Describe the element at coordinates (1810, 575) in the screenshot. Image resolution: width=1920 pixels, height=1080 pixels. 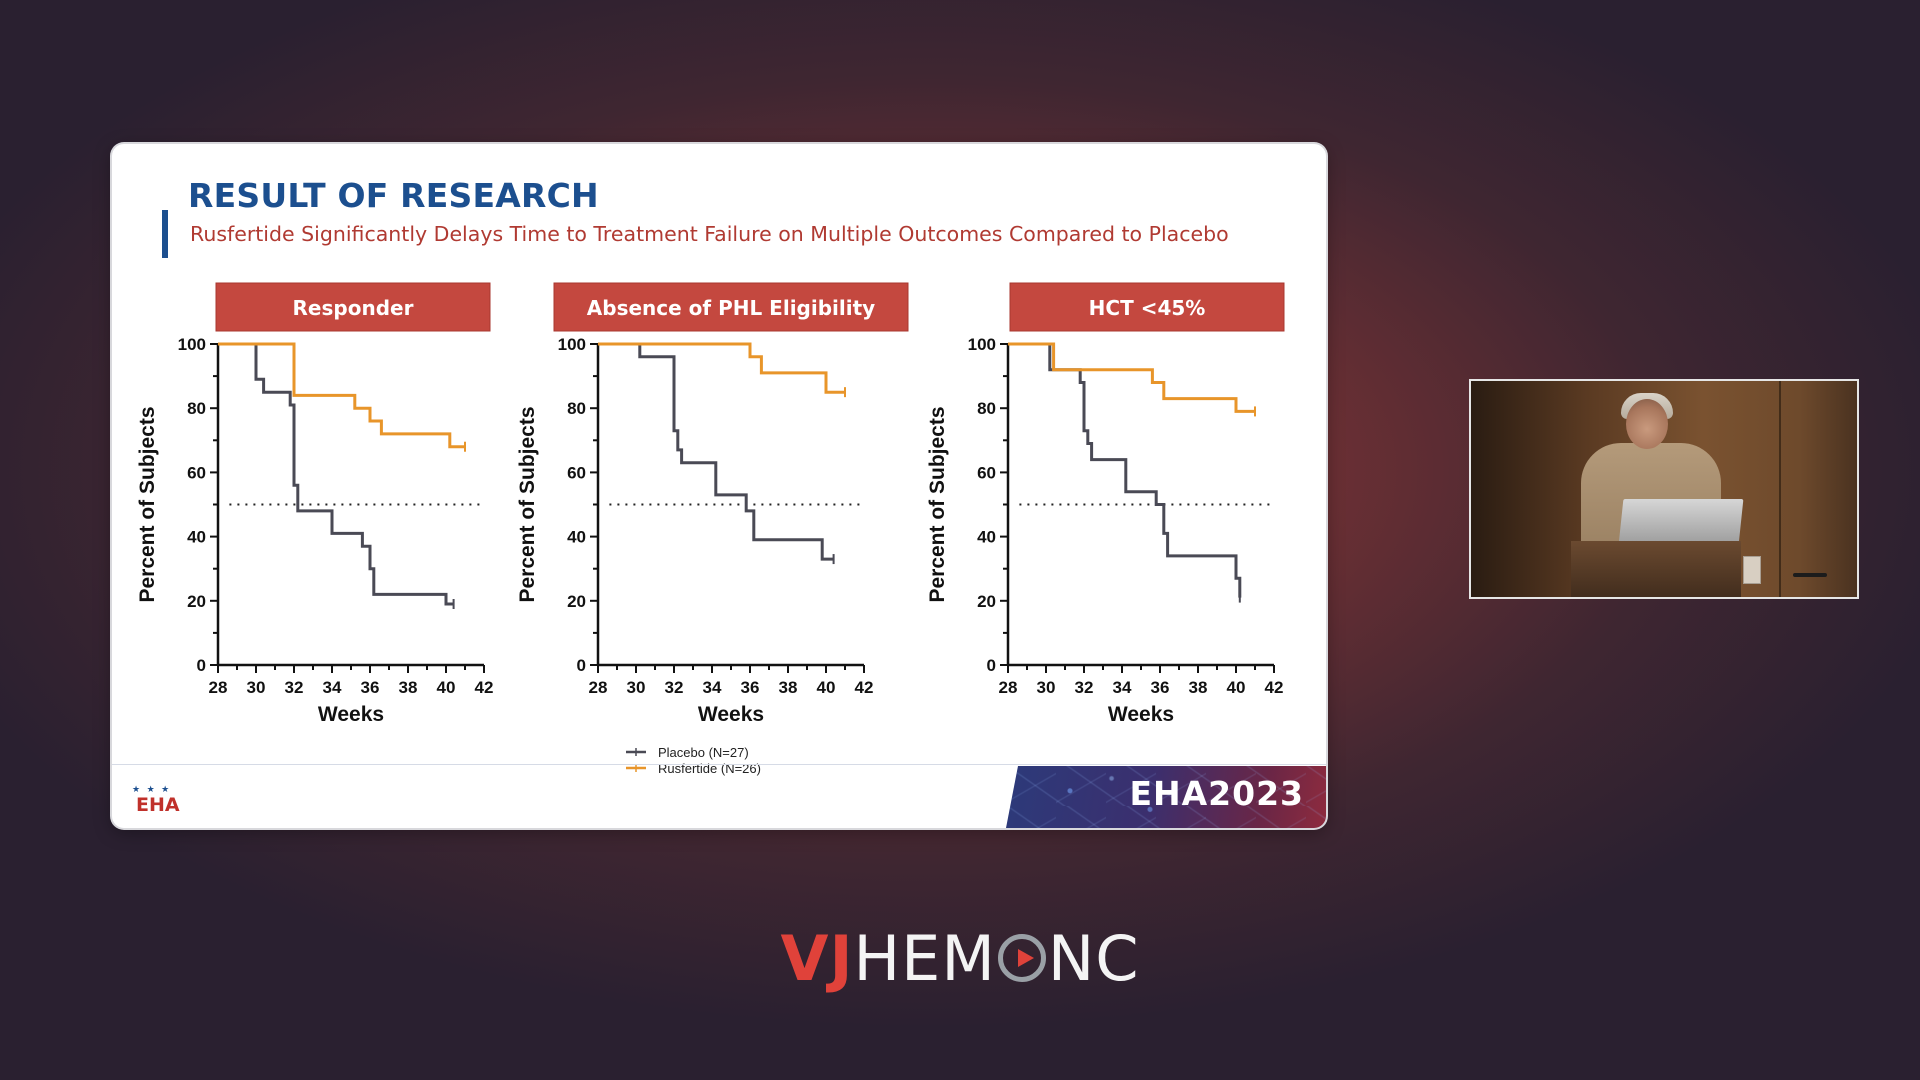
I see `door-handle-icon` at that location.